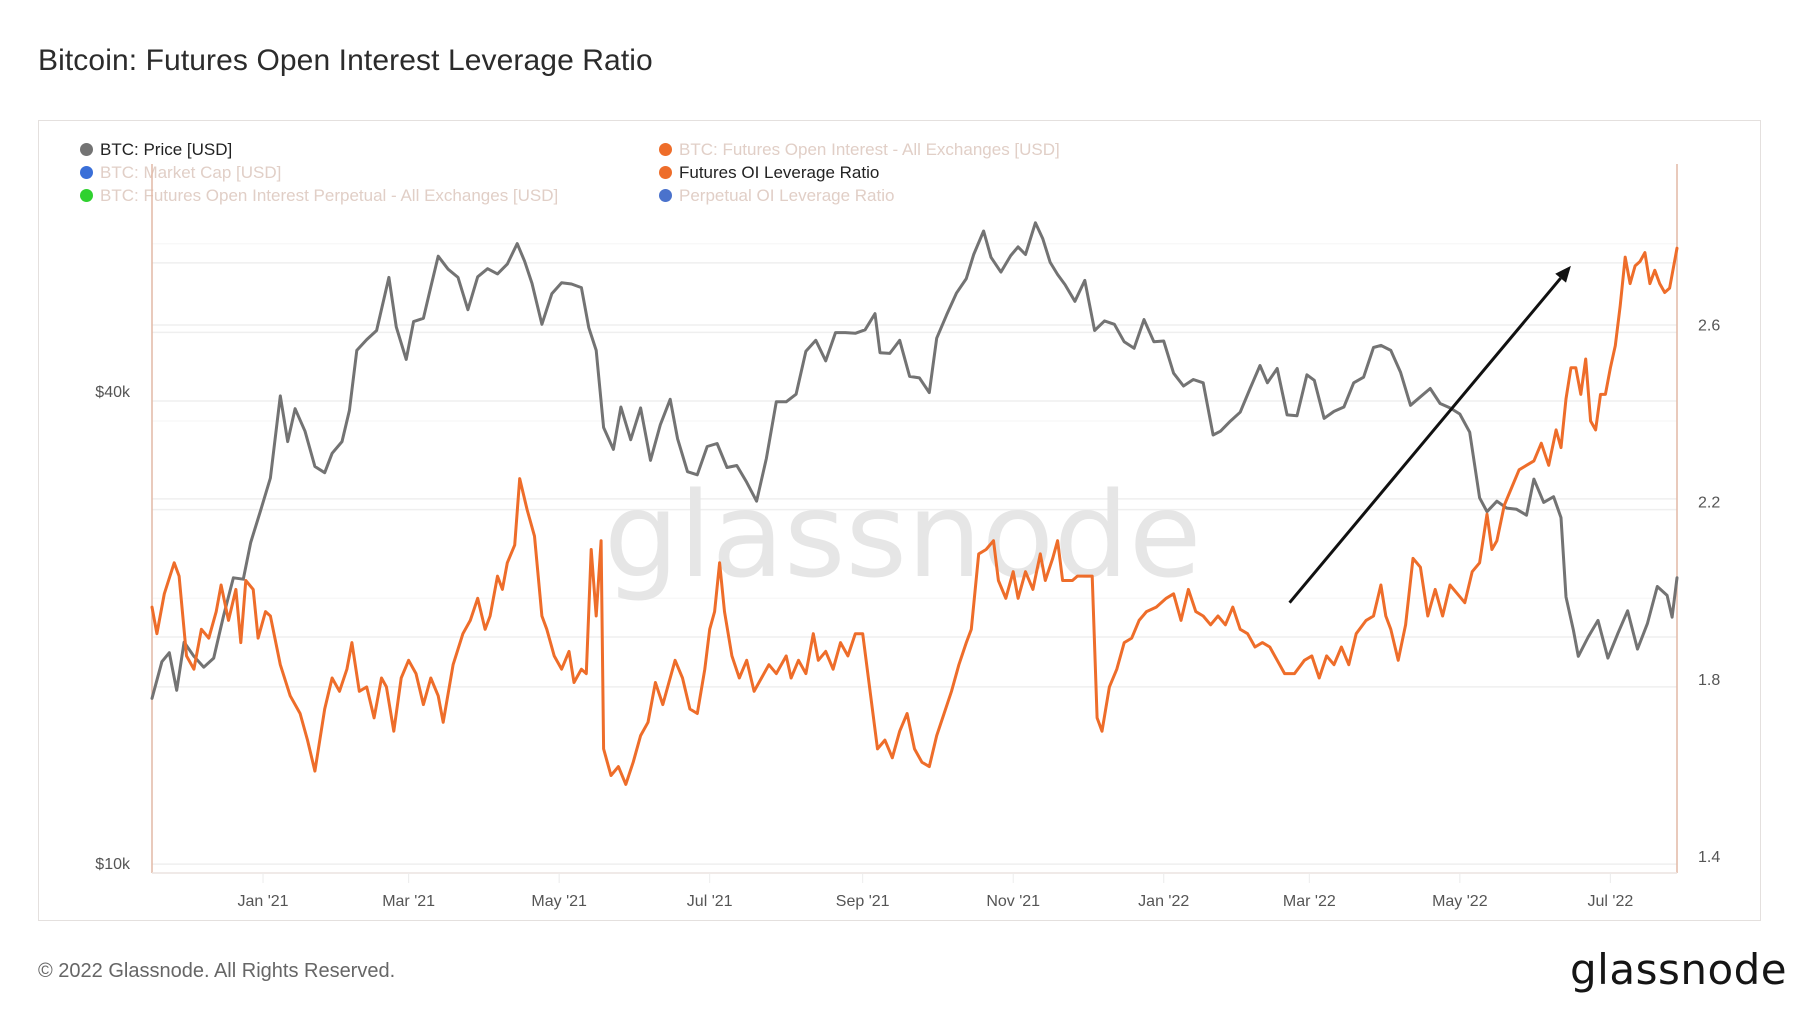  Describe the element at coordinates (113, 392) in the screenshot. I see `y-left-tick-label: $40k` at that location.